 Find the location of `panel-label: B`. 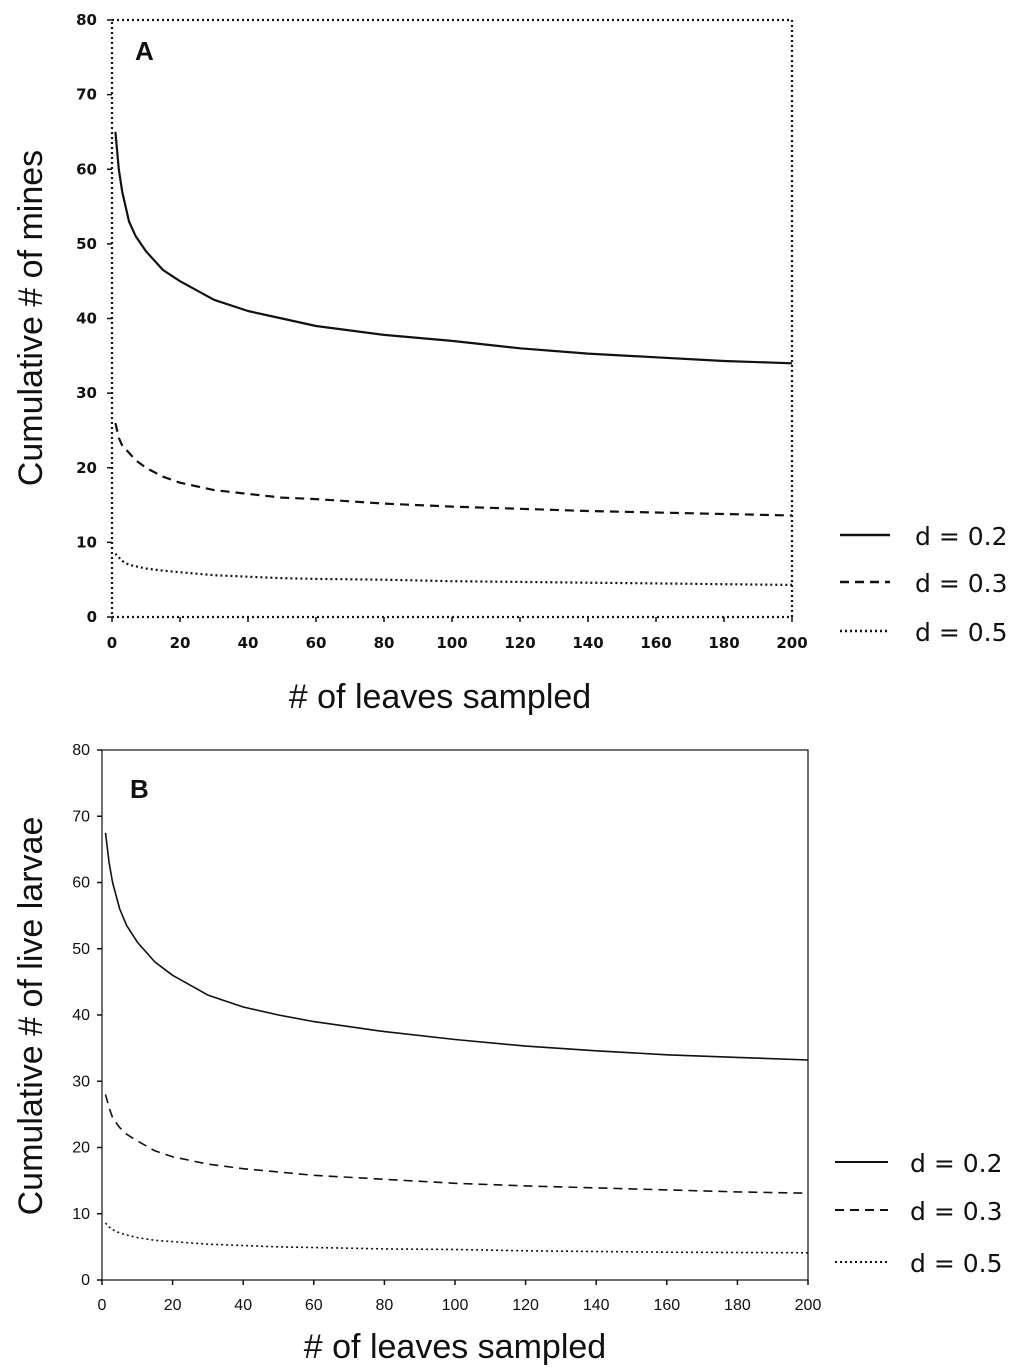

panel-label: B is located at coordinates (139, 789).